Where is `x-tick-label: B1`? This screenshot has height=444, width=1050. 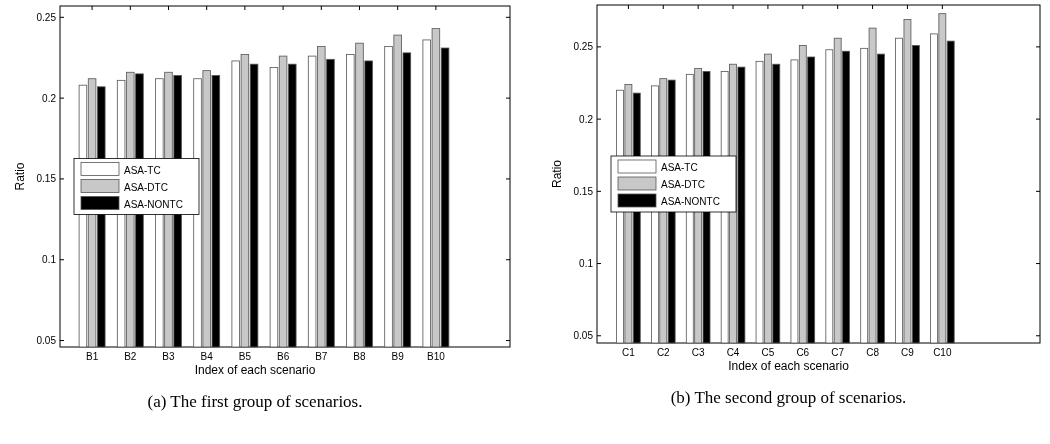
x-tick-label: B1 is located at coordinates (92, 356).